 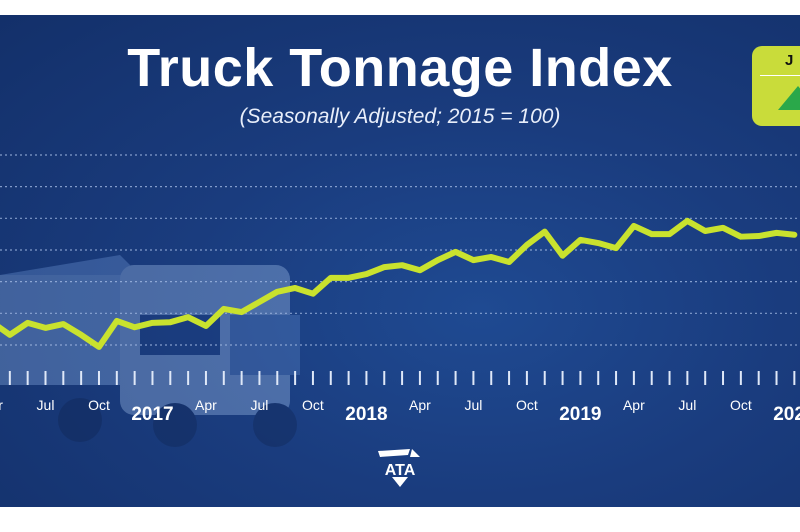 What do you see at coordinates (776, 86) in the screenshot?
I see `trend-badge: J` at bounding box center [776, 86].